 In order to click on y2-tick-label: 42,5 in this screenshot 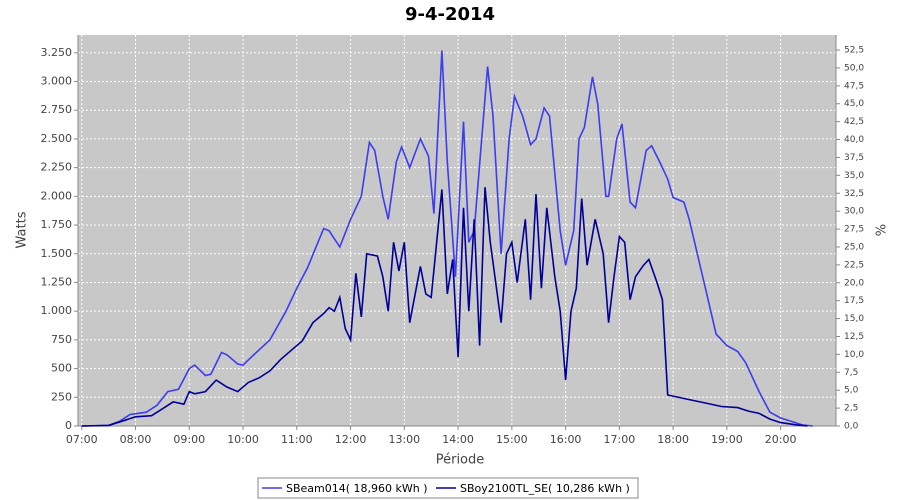, I will do `click(854, 122)`.